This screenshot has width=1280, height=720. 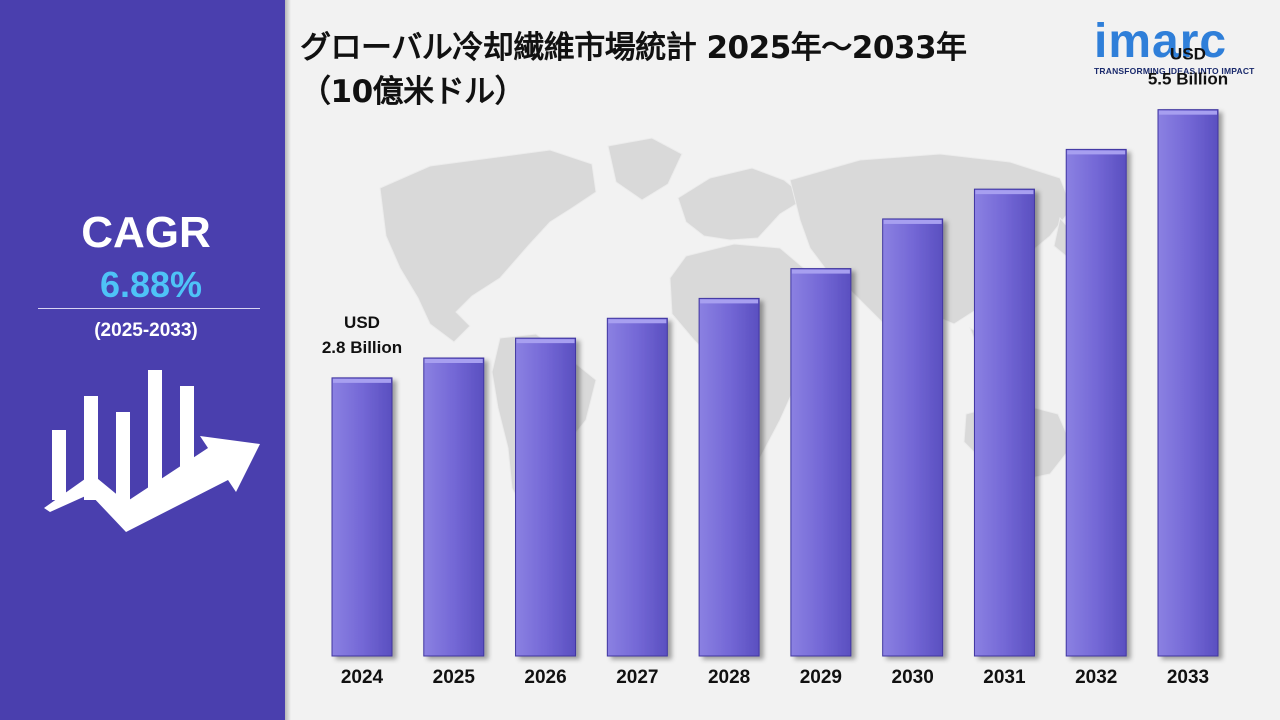 What do you see at coordinates (729, 677) in the screenshot?
I see `x-tick-label: 2028` at bounding box center [729, 677].